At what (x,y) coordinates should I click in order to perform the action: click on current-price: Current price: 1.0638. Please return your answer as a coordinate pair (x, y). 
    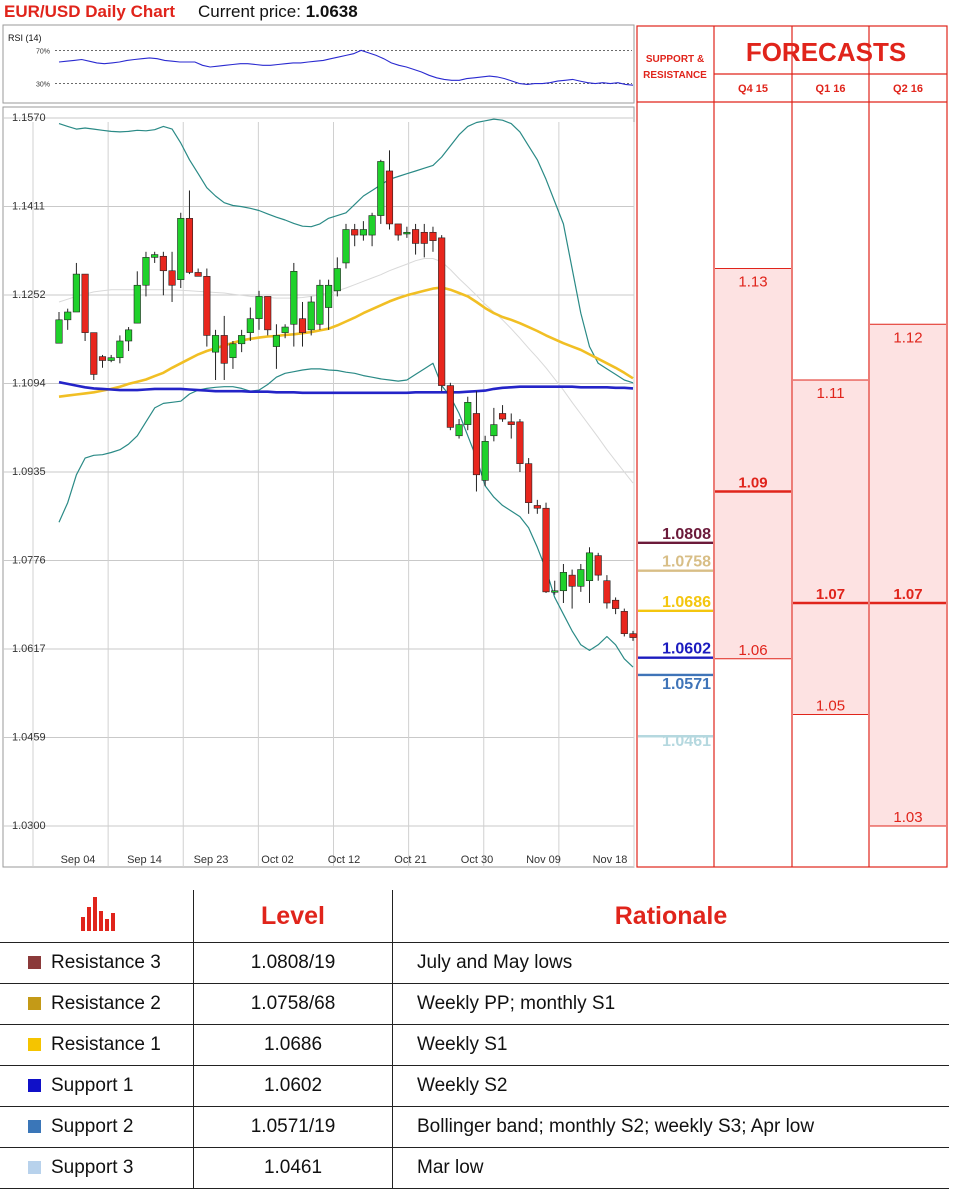
    Looking at the image, I should click on (278, 12).